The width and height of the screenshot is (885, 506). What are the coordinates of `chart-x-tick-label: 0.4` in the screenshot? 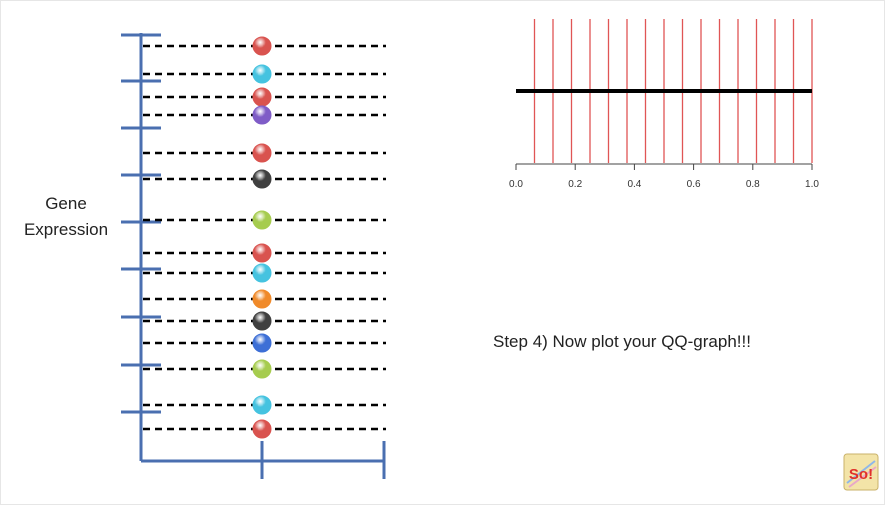 It's located at (634, 184).